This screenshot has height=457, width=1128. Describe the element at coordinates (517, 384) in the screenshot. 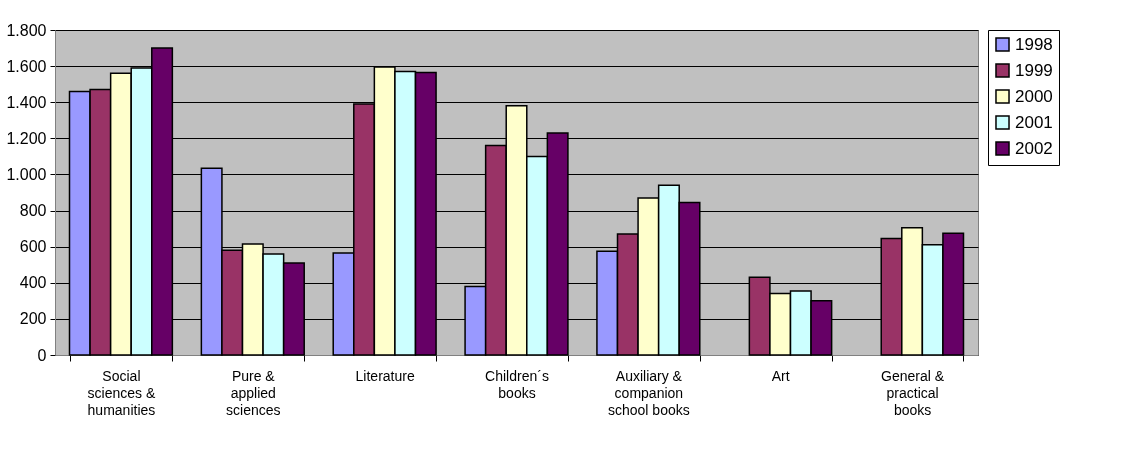

I see `x-tick-label: Children´s books` at that location.